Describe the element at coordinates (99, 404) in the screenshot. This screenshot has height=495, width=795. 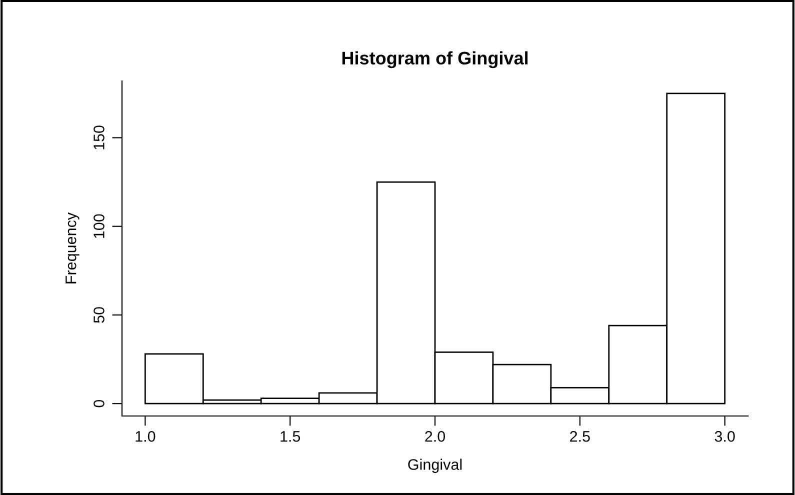
I see `y-tick-label: 0` at that location.